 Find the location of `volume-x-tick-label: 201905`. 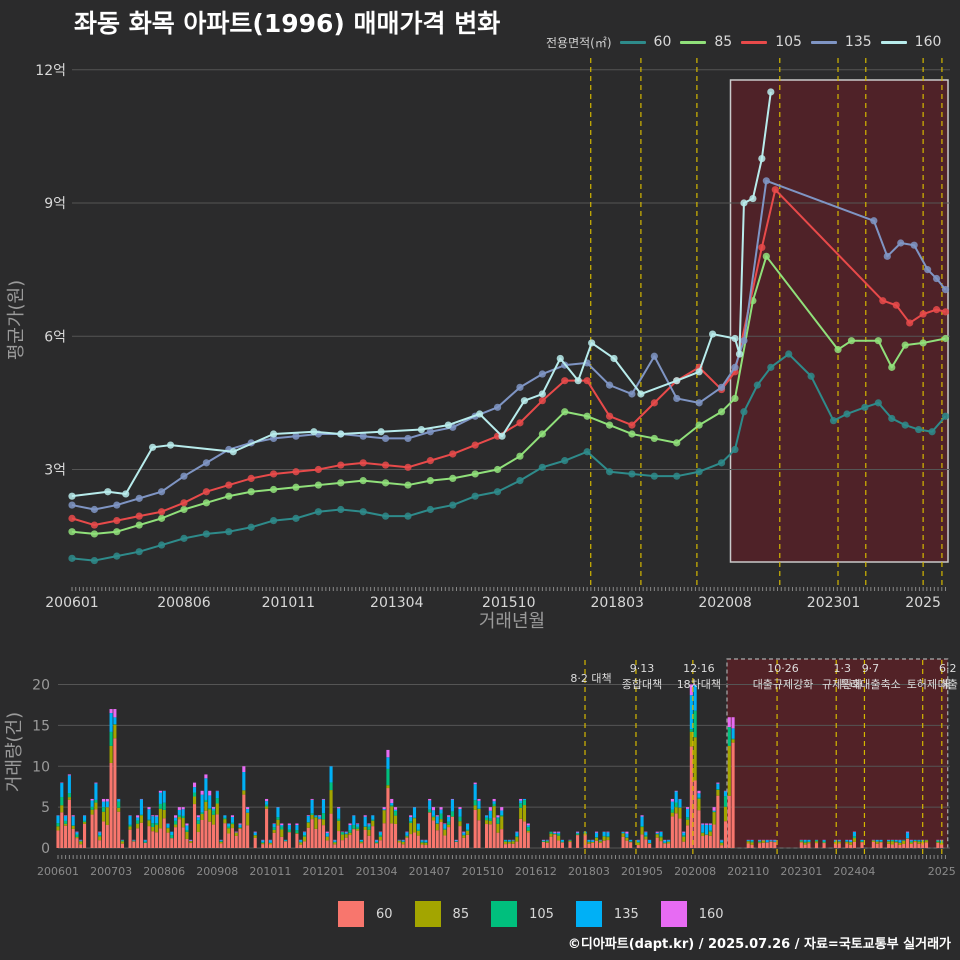

volume-x-tick-label: 201905 is located at coordinates (642, 871).